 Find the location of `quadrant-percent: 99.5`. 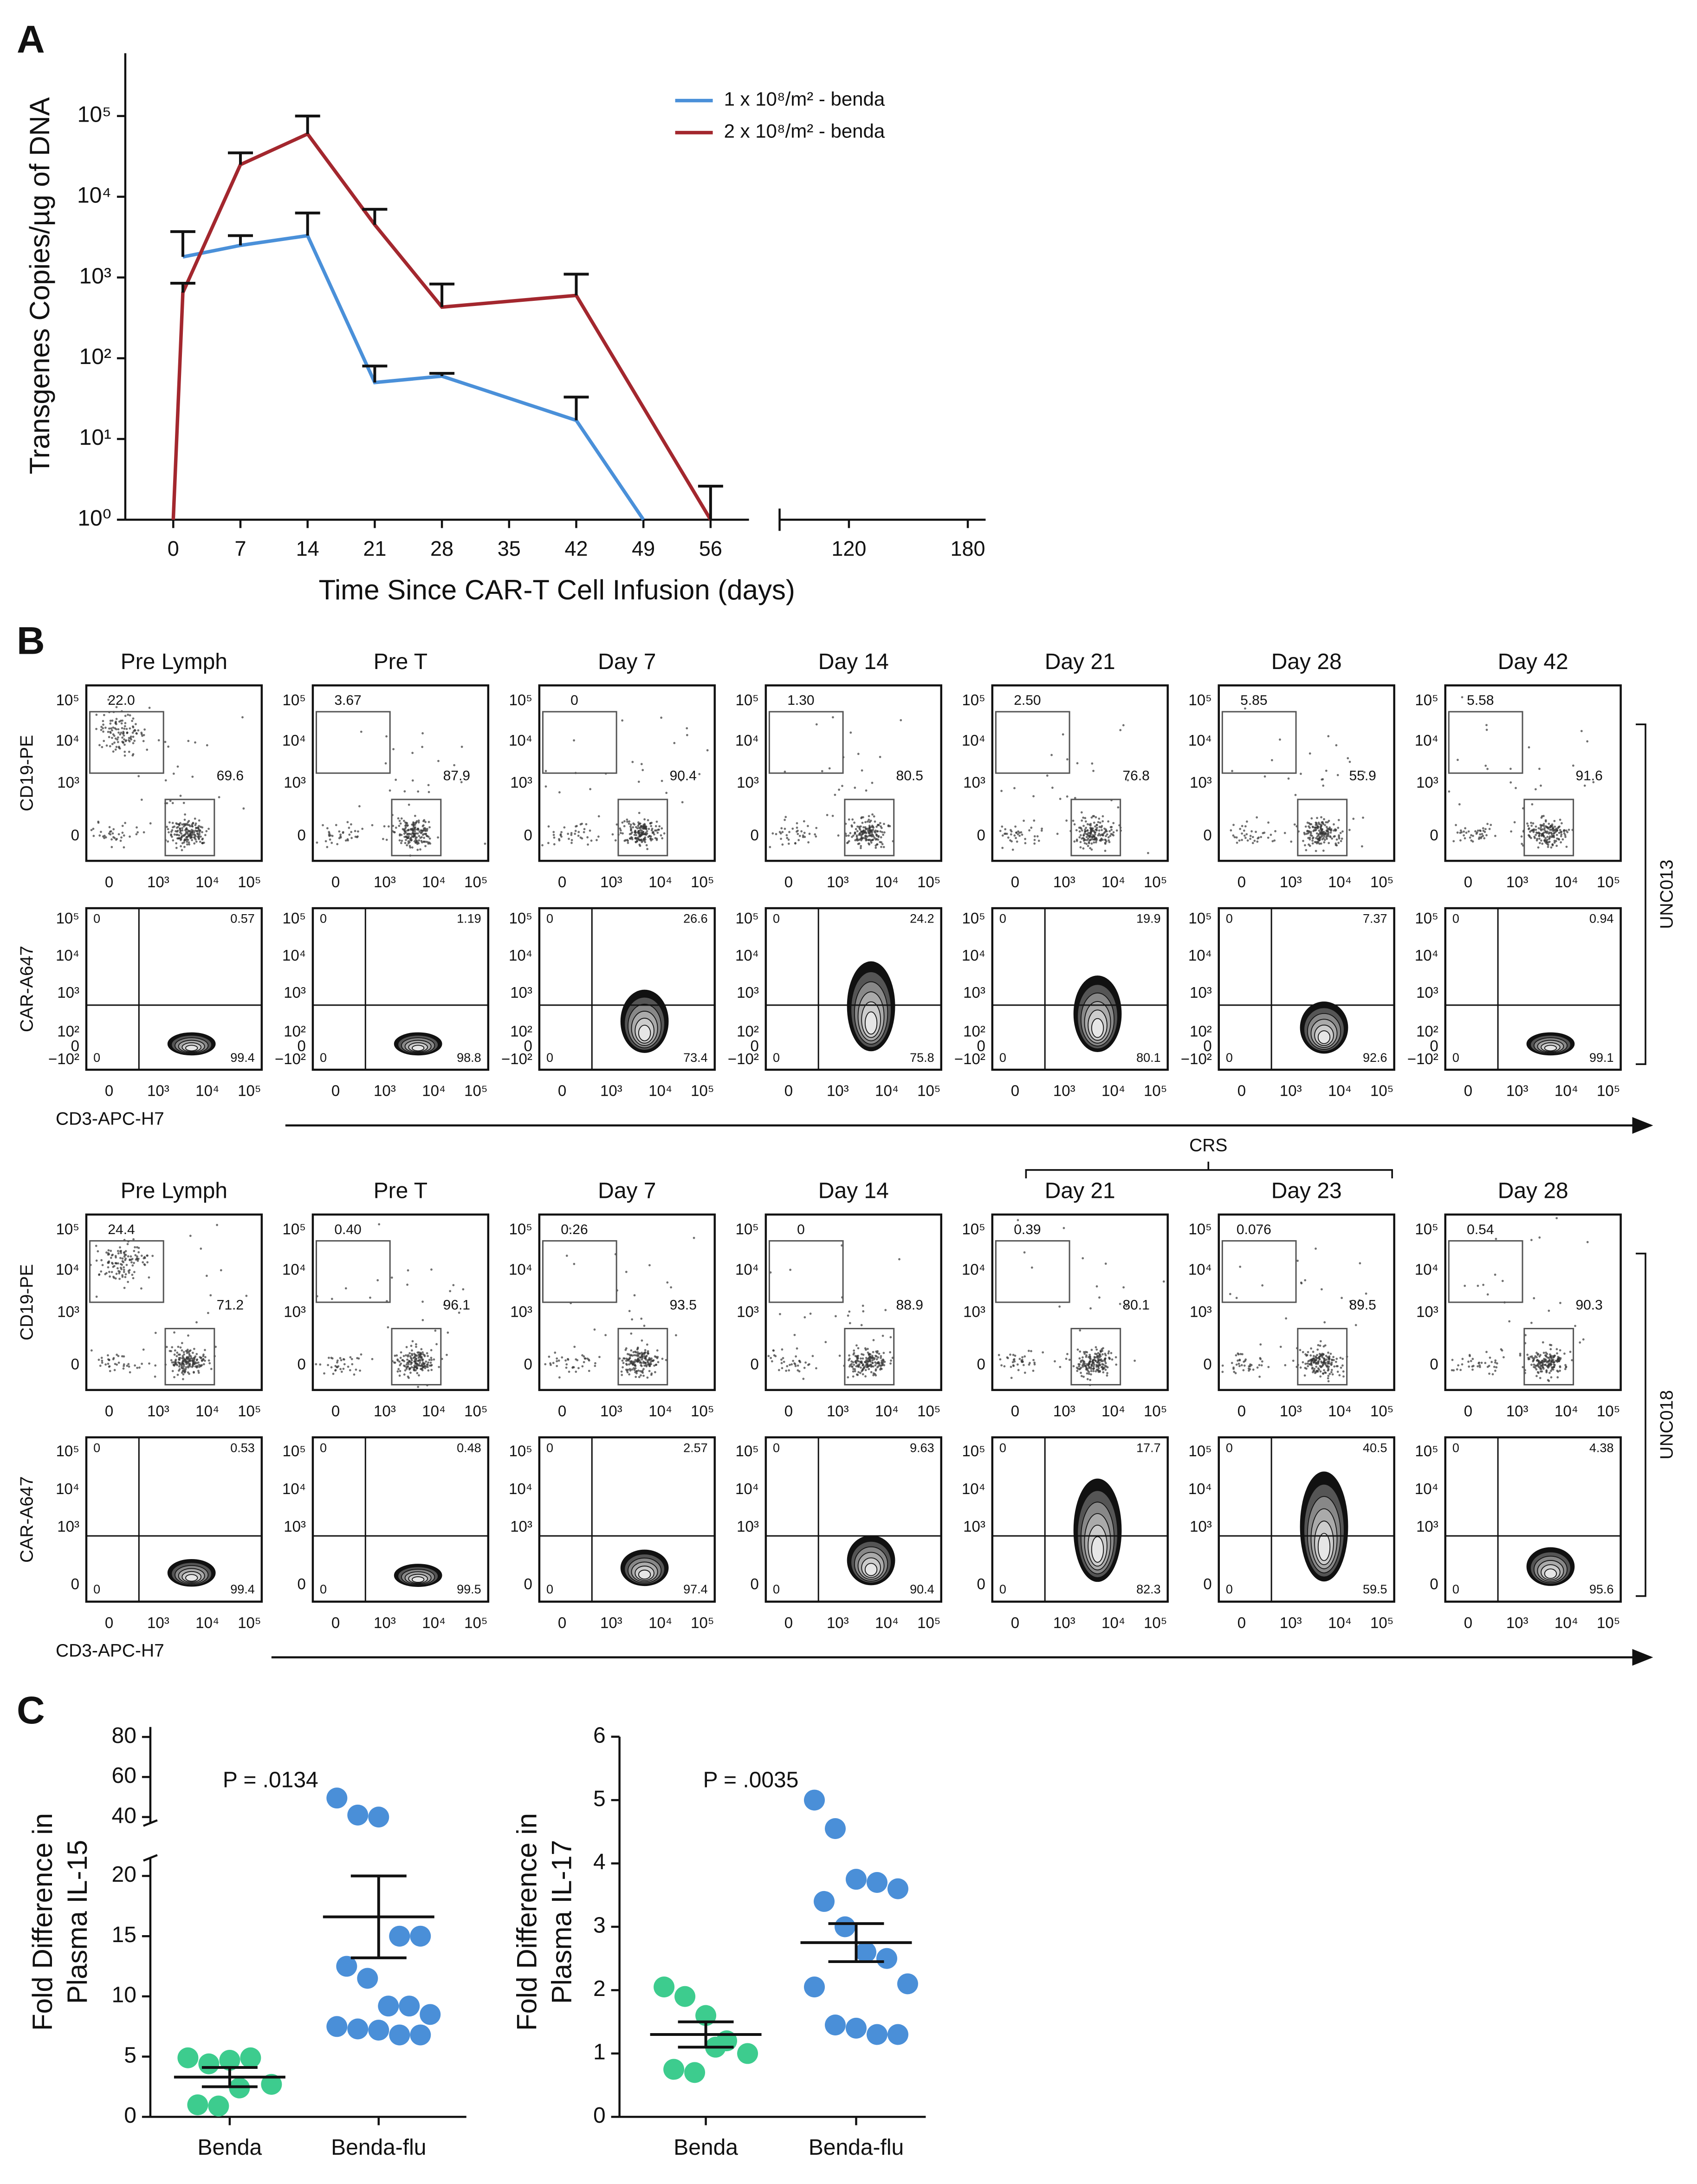

quadrant-percent: 99.5 is located at coordinates (469, 1589).